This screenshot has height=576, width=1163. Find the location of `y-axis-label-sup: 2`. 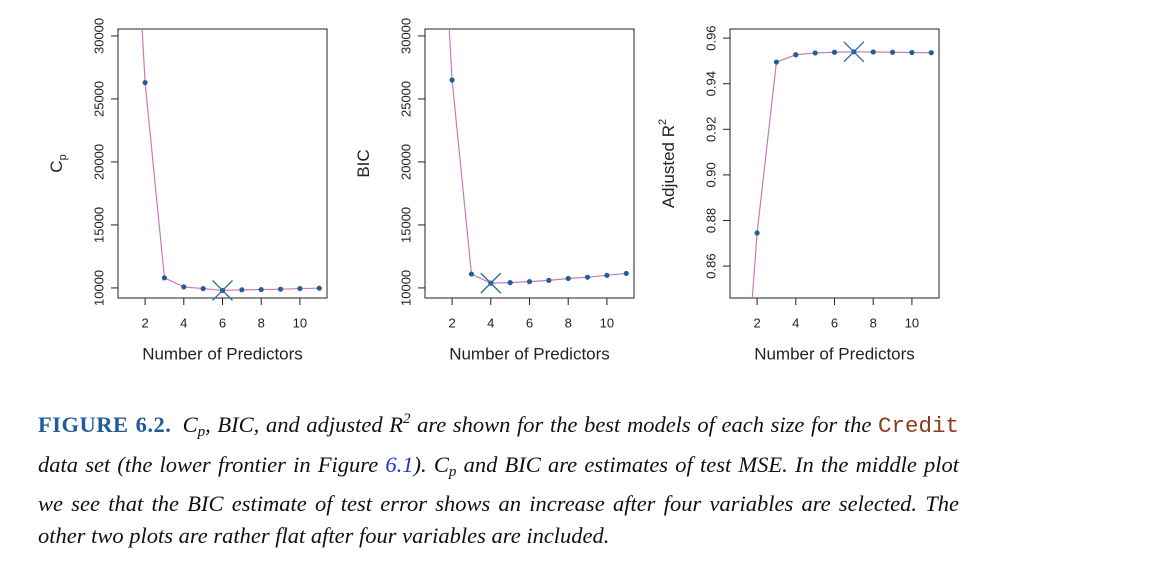

y-axis-label-sup: 2 is located at coordinates (663, 122).